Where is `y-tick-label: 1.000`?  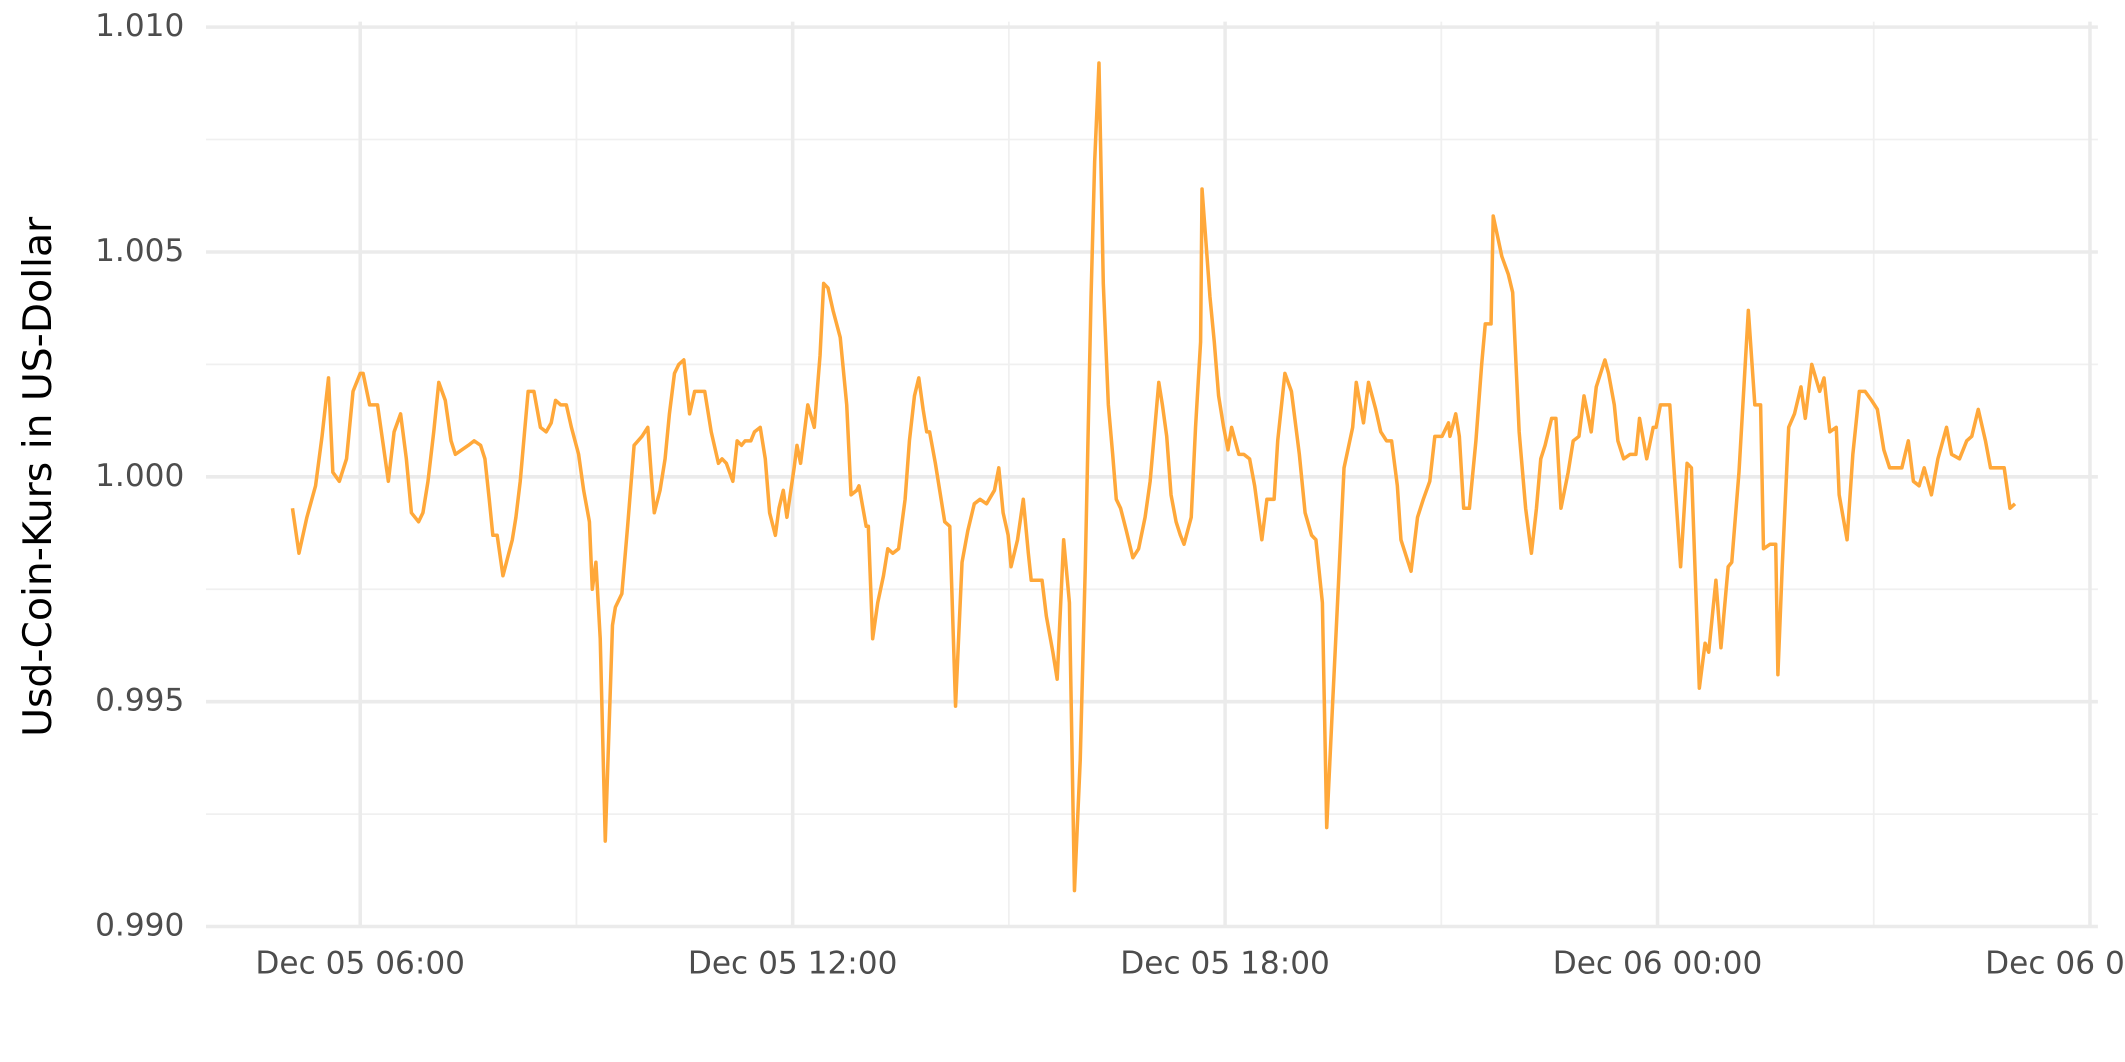
y-tick-label: 1.000 is located at coordinates (139, 476).